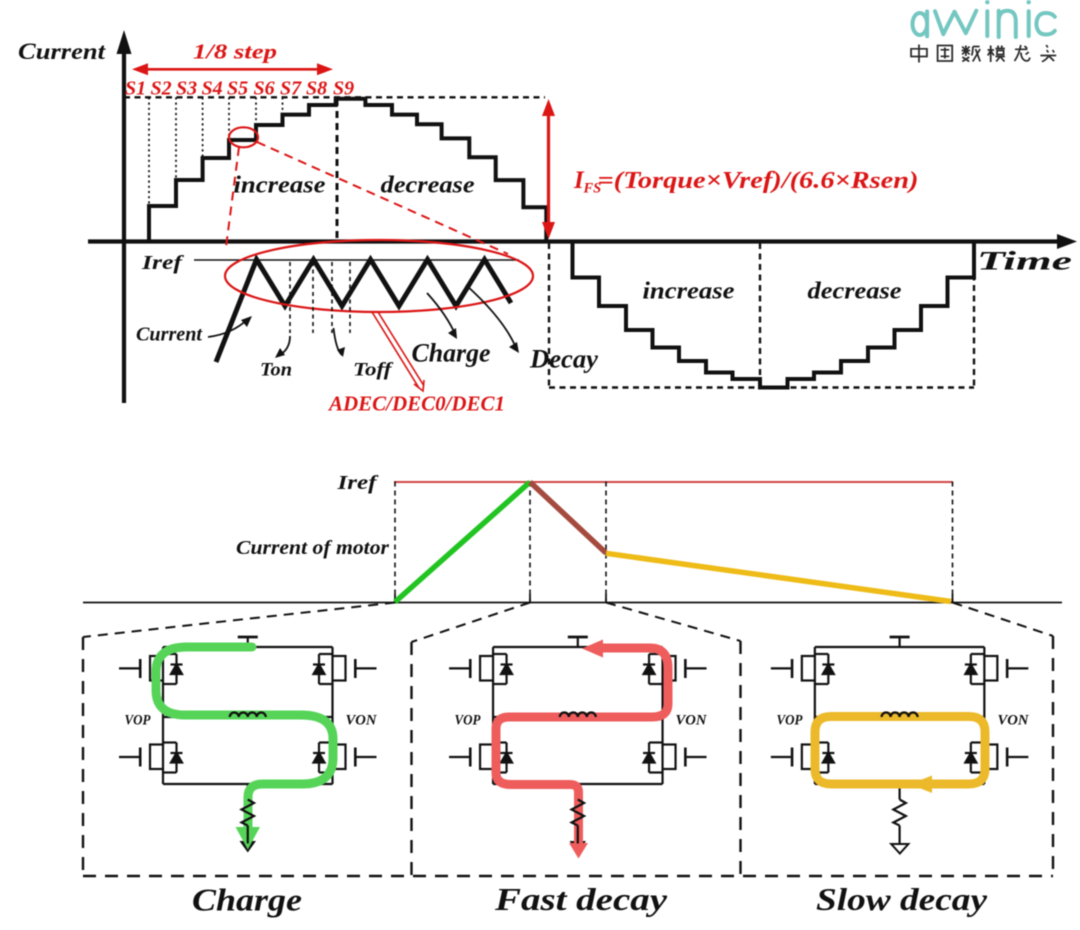 The width and height of the screenshot is (1080, 930). What do you see at coordinates (235, 52) in the screenshot?
I see `svg-text: 1/8 step` at bounding box center [235, 52].